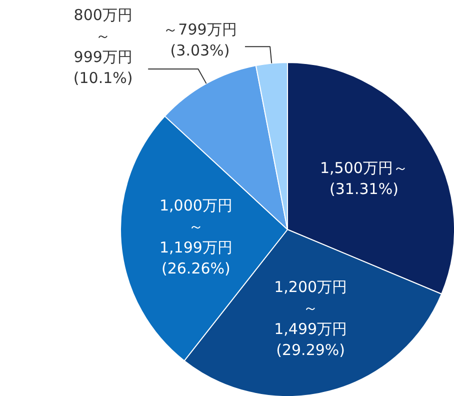  What do you see at coordinates (364, 168) in the screenshot?
I see `slice-label: 1,500万円～` at bounding box center [364, 168].